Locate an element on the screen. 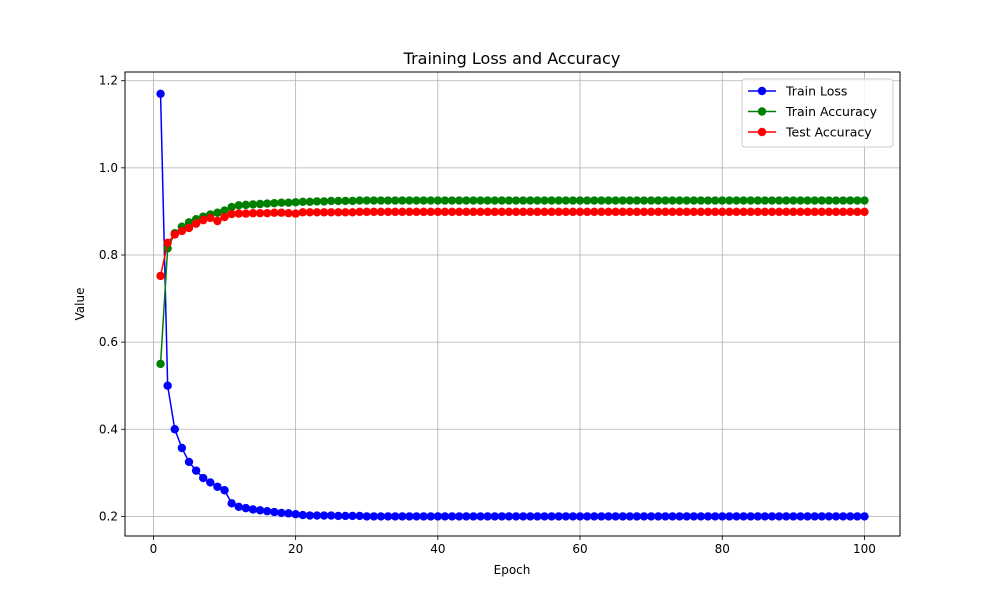  legend-label: Test Accuracy is located at coordinates (828, 132).